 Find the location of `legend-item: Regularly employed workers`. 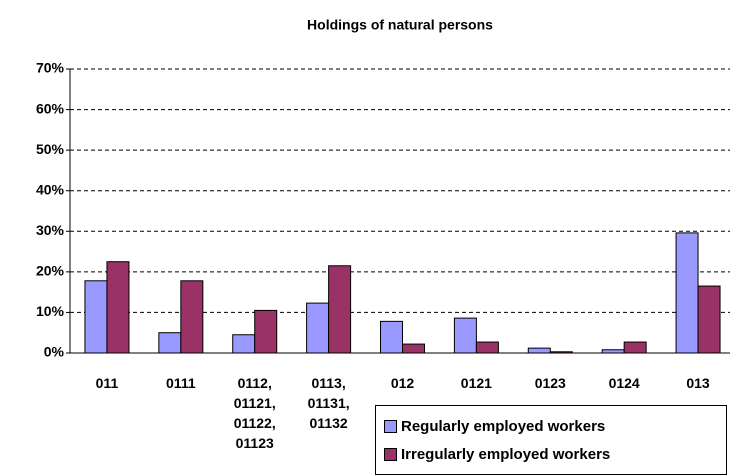

legend-item: Regularly employed workers is located at coordinates (555, 426).